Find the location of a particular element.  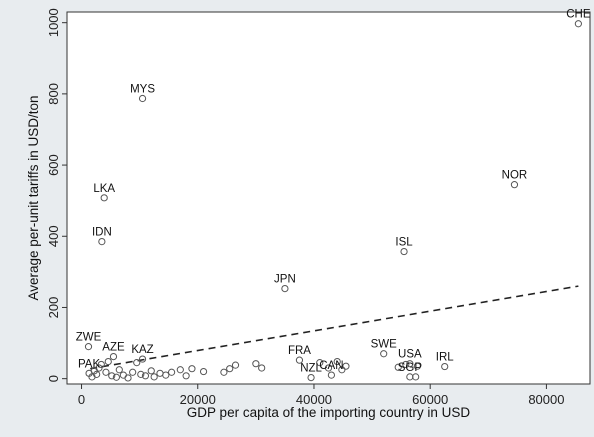

data-point-idn is located at coordinates (102, 242).